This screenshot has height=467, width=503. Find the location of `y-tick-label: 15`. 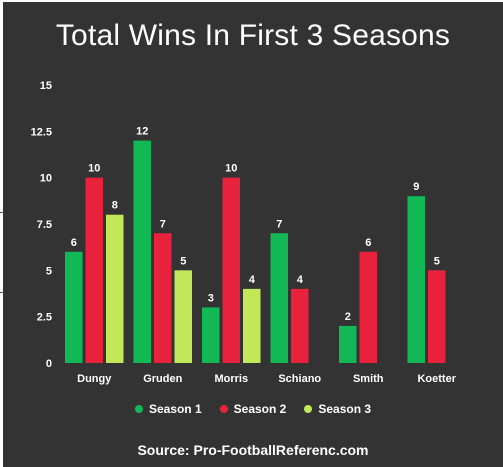

y-tick-label: 15 is located at coordinates (46, 86).